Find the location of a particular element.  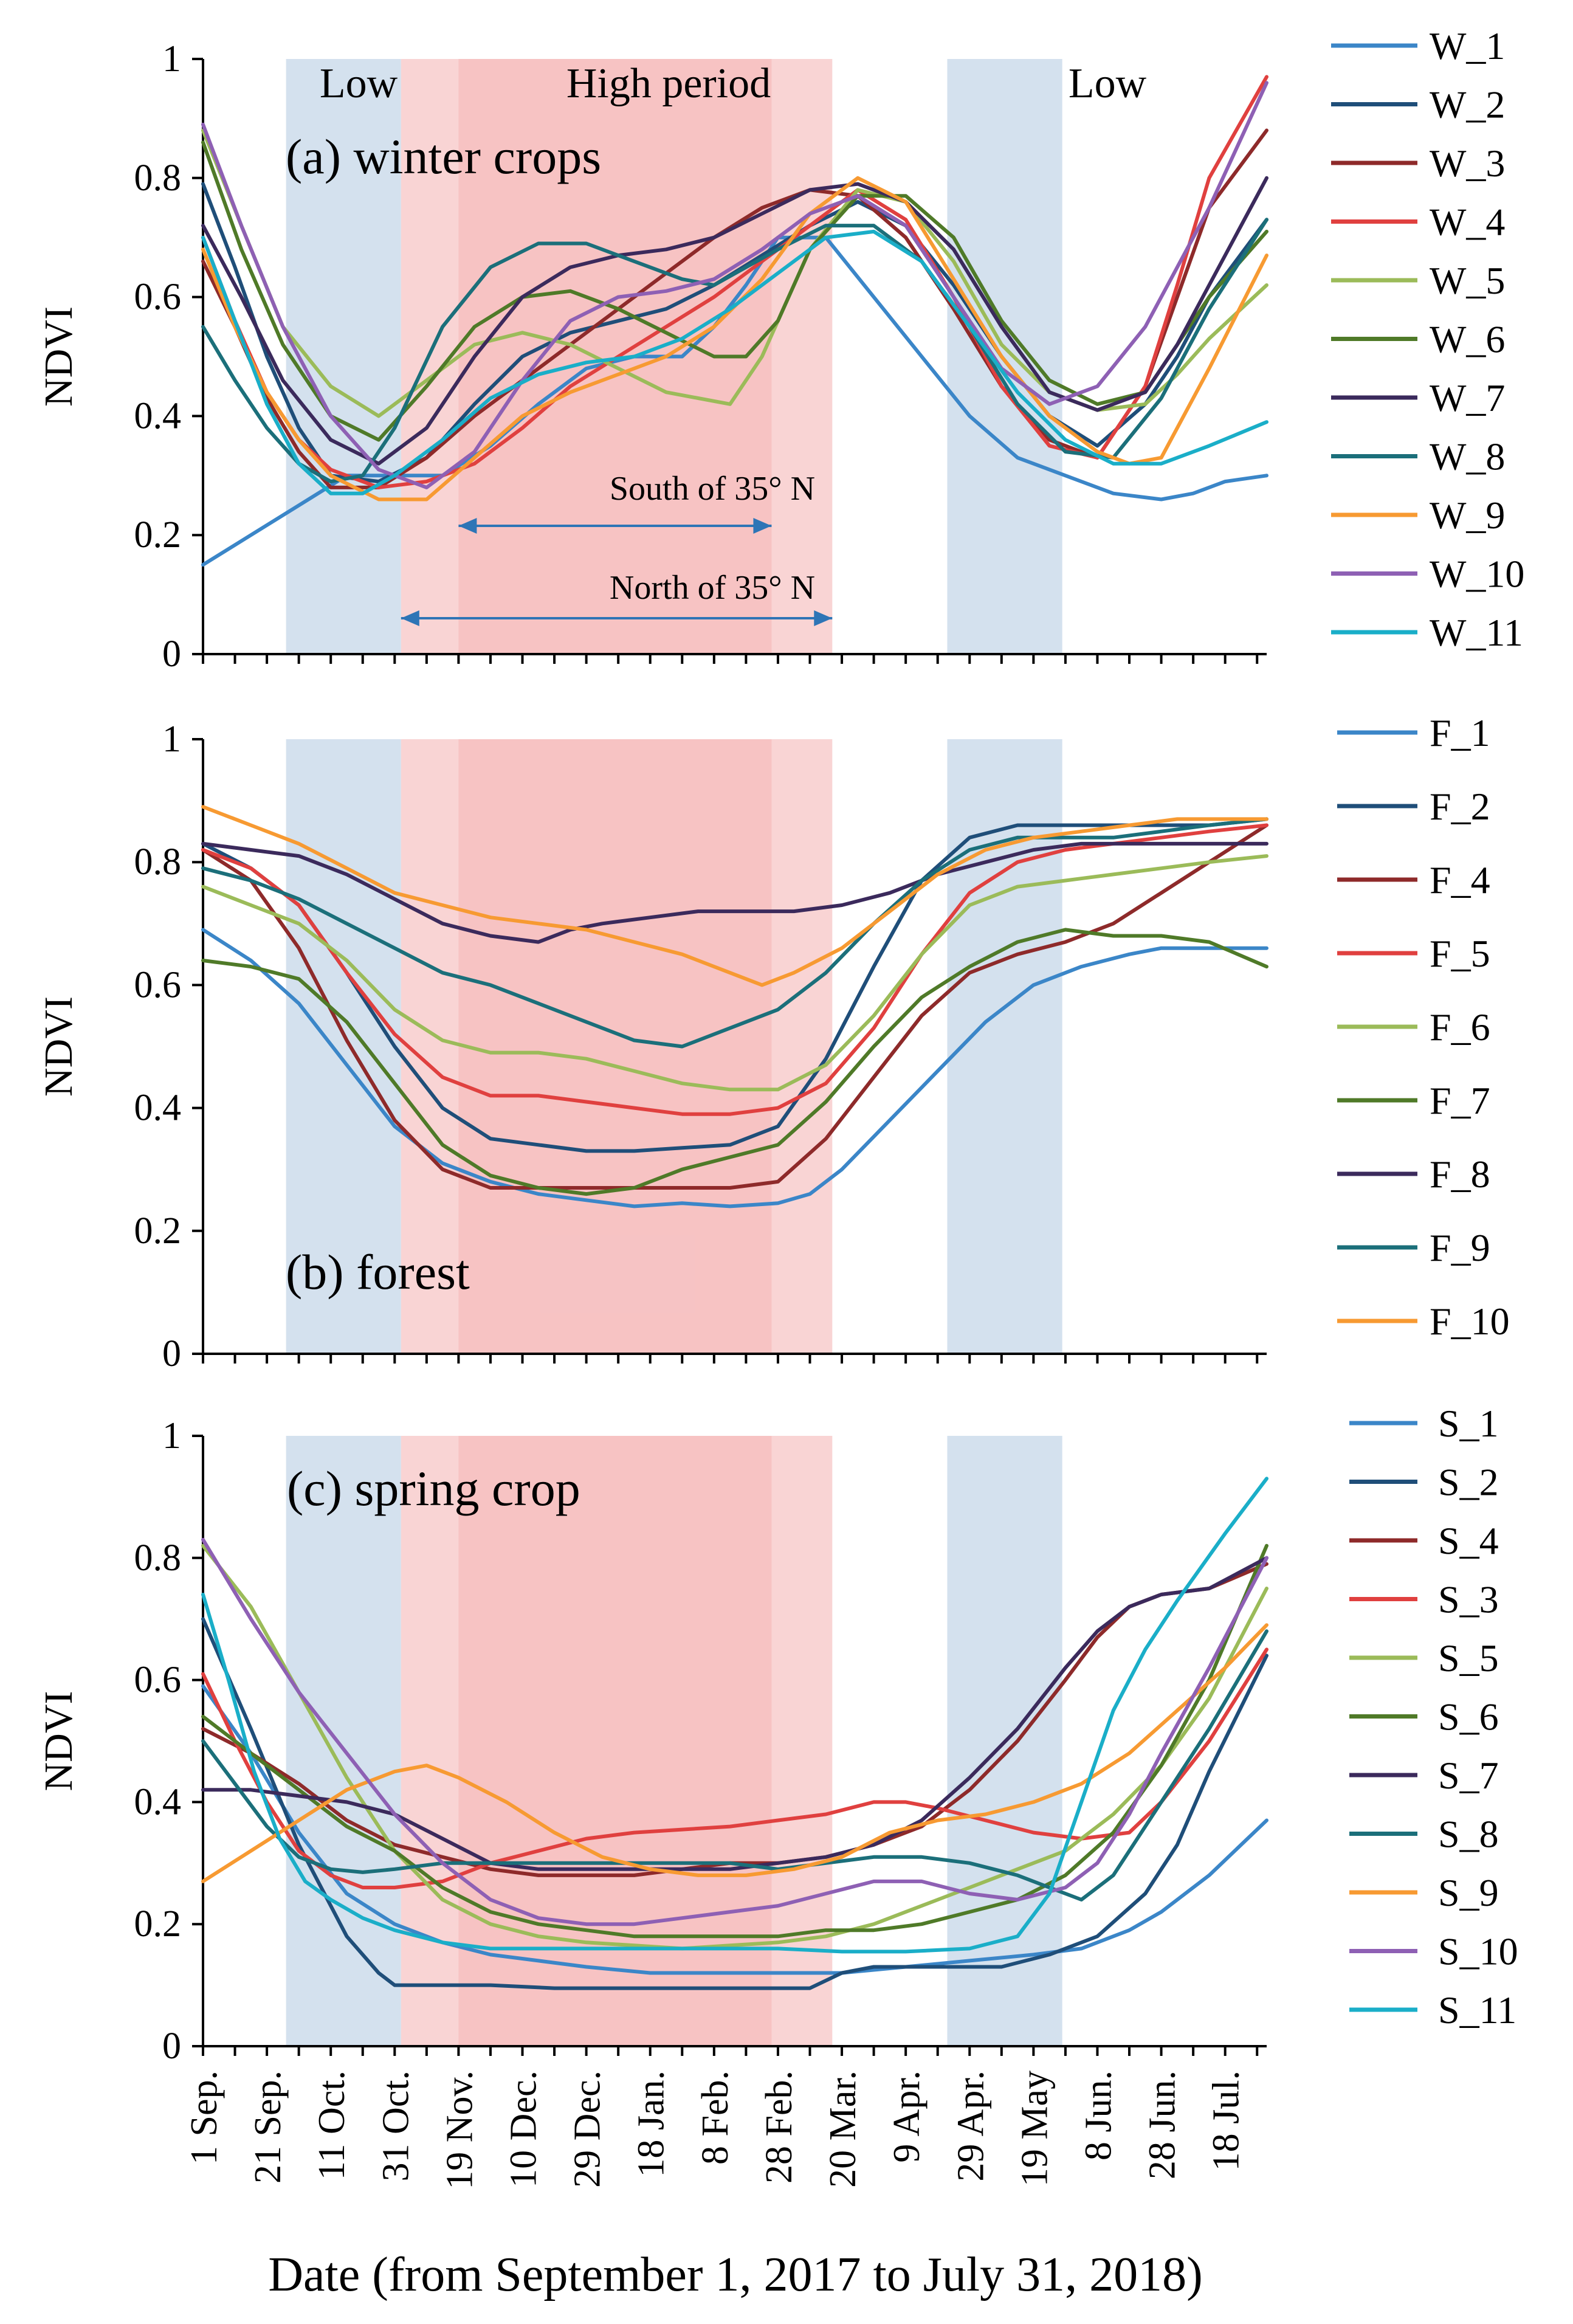

legend-label: F_10 is located at coordinates (1470, 1321).